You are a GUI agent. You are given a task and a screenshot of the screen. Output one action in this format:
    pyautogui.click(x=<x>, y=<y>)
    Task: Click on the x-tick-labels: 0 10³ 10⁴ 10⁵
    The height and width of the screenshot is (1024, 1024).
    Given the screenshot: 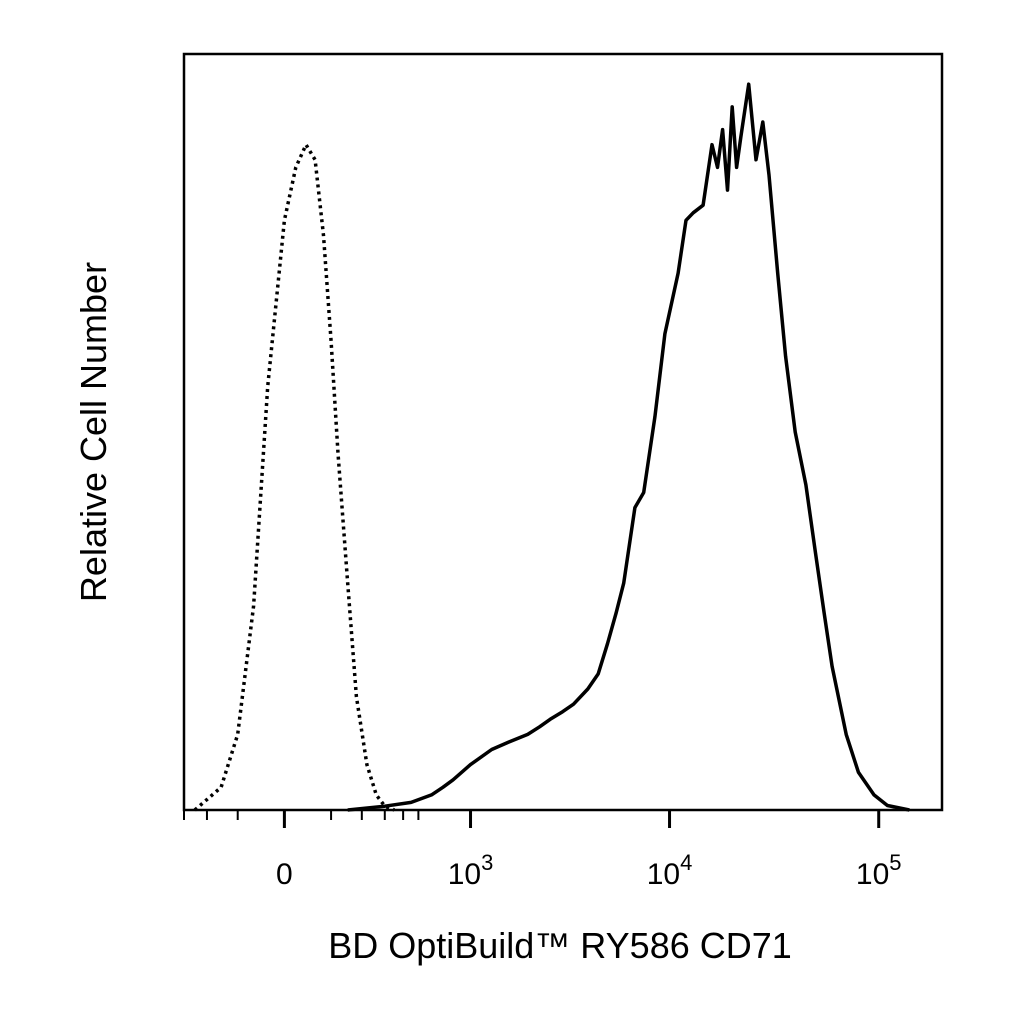 What is the action you would take?
    pyautogui.click(x=588, y=870)
    